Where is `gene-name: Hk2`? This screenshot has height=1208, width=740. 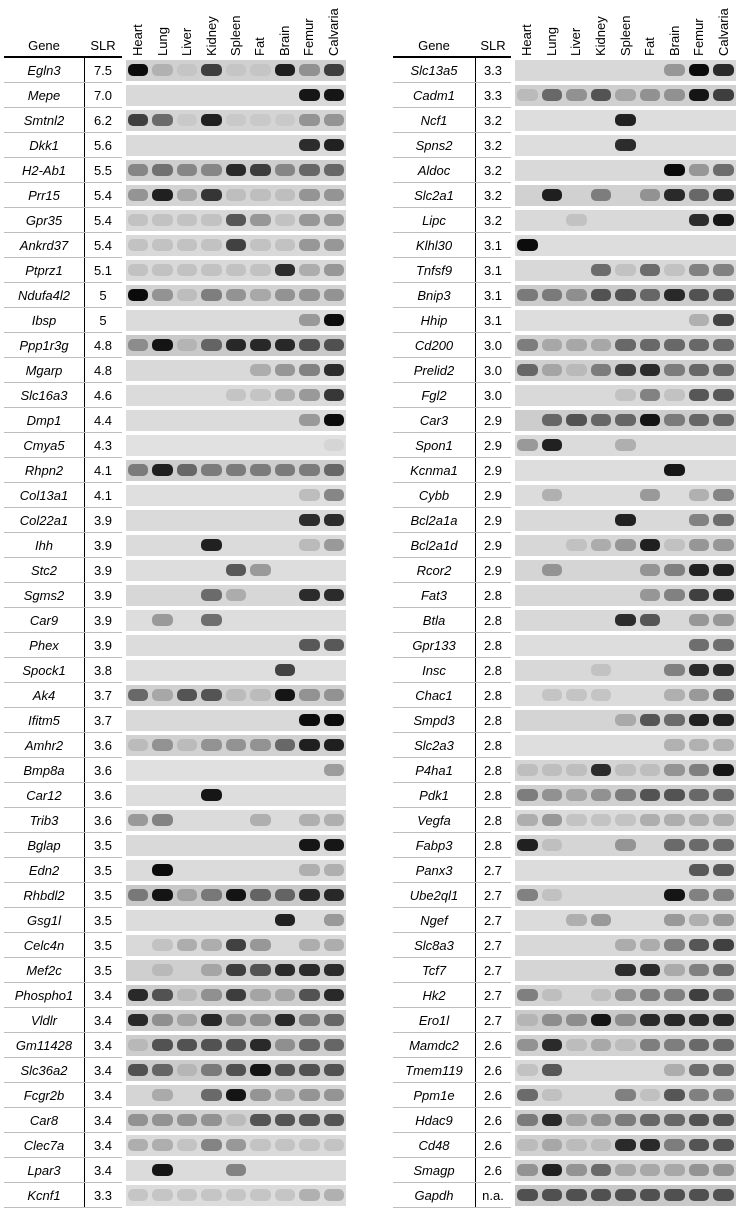 gene-name: Hk2 is located at coordinates (434, 995).